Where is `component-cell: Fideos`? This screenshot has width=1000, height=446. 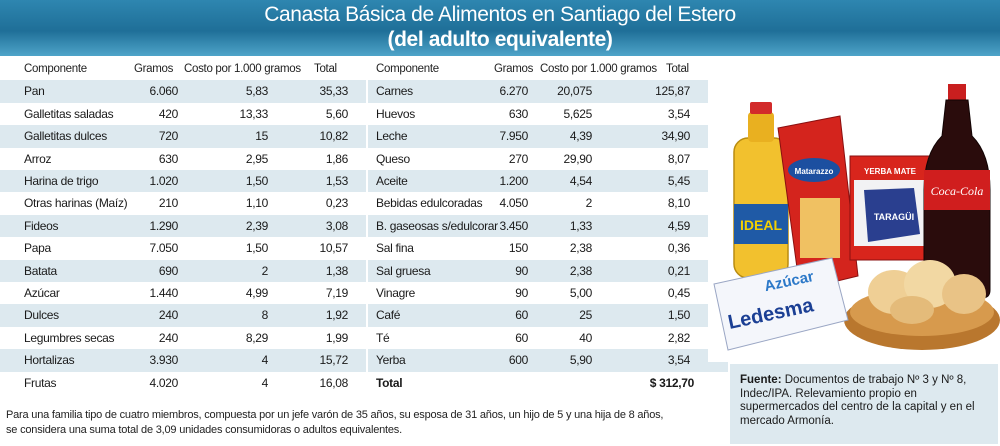 component-cell: Fideos is located at coordinates (41, 225).